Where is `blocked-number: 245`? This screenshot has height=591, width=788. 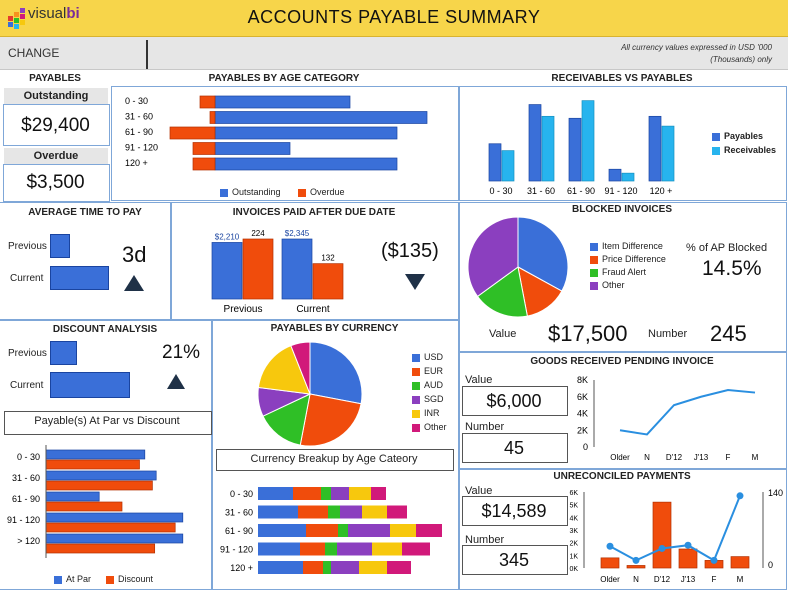 blocked-number: 245 is located at coordinates (728, 333).